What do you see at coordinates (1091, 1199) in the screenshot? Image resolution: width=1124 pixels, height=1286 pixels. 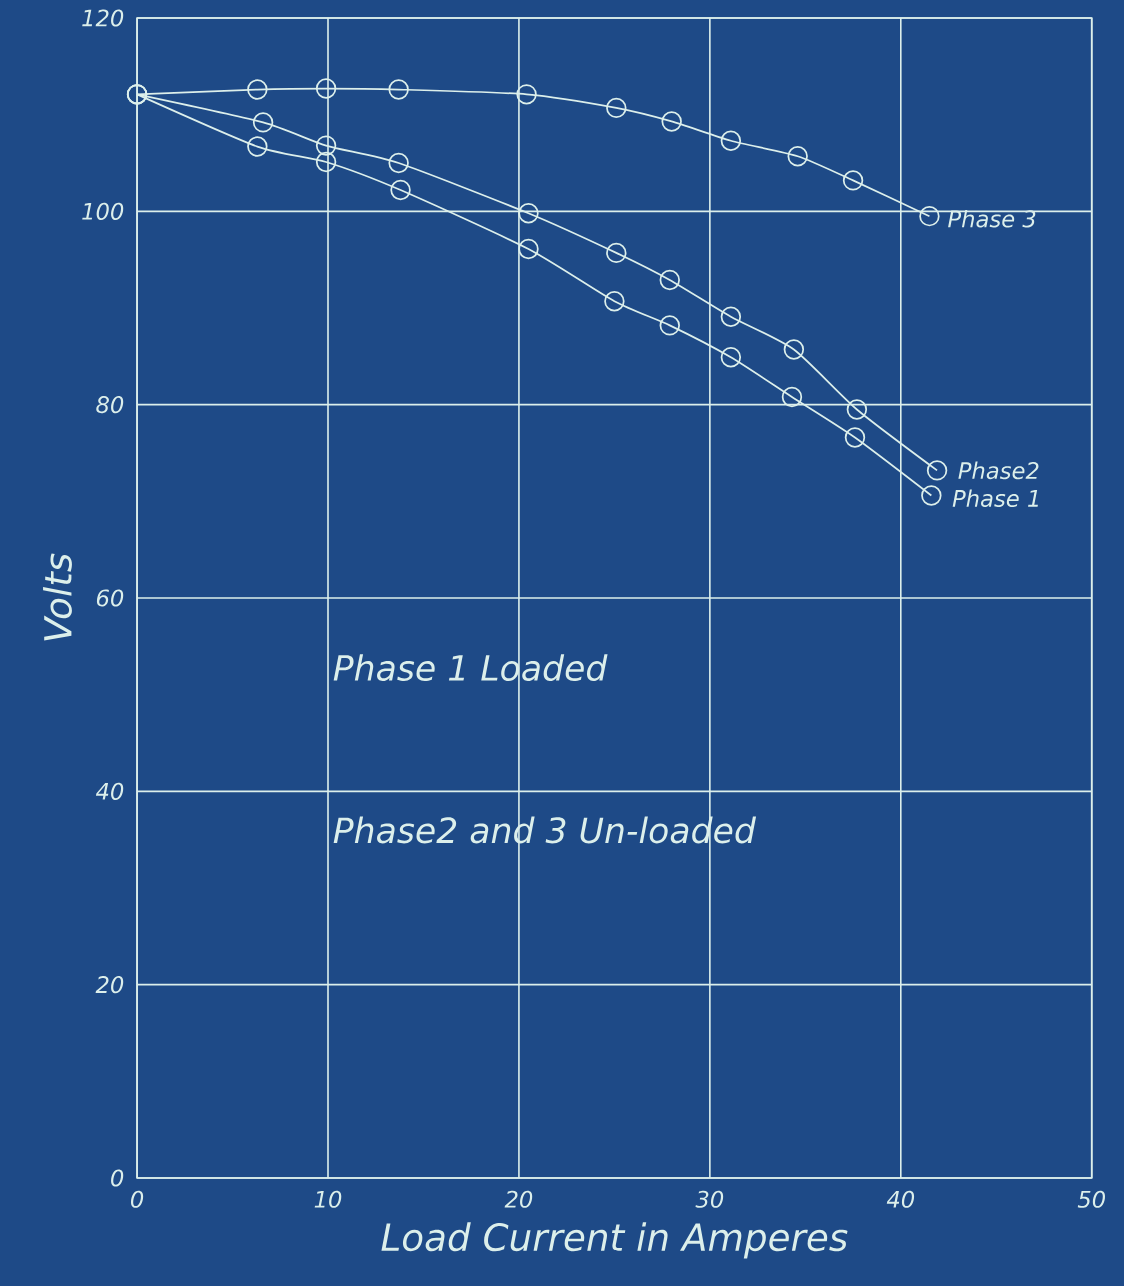 I see `x-tick-label: 50` at bounding box center [1091, 1199].